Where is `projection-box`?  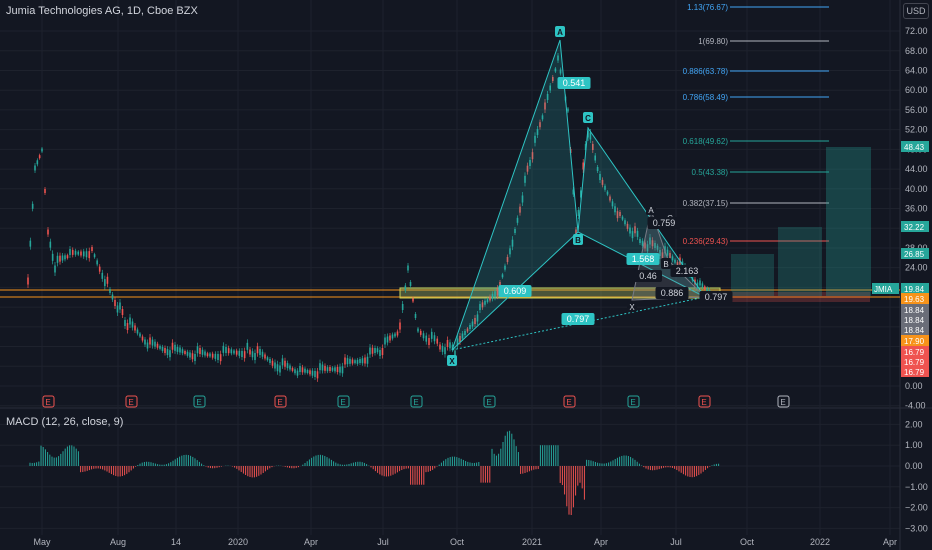
projection-box is located at coordinates (752, 275).